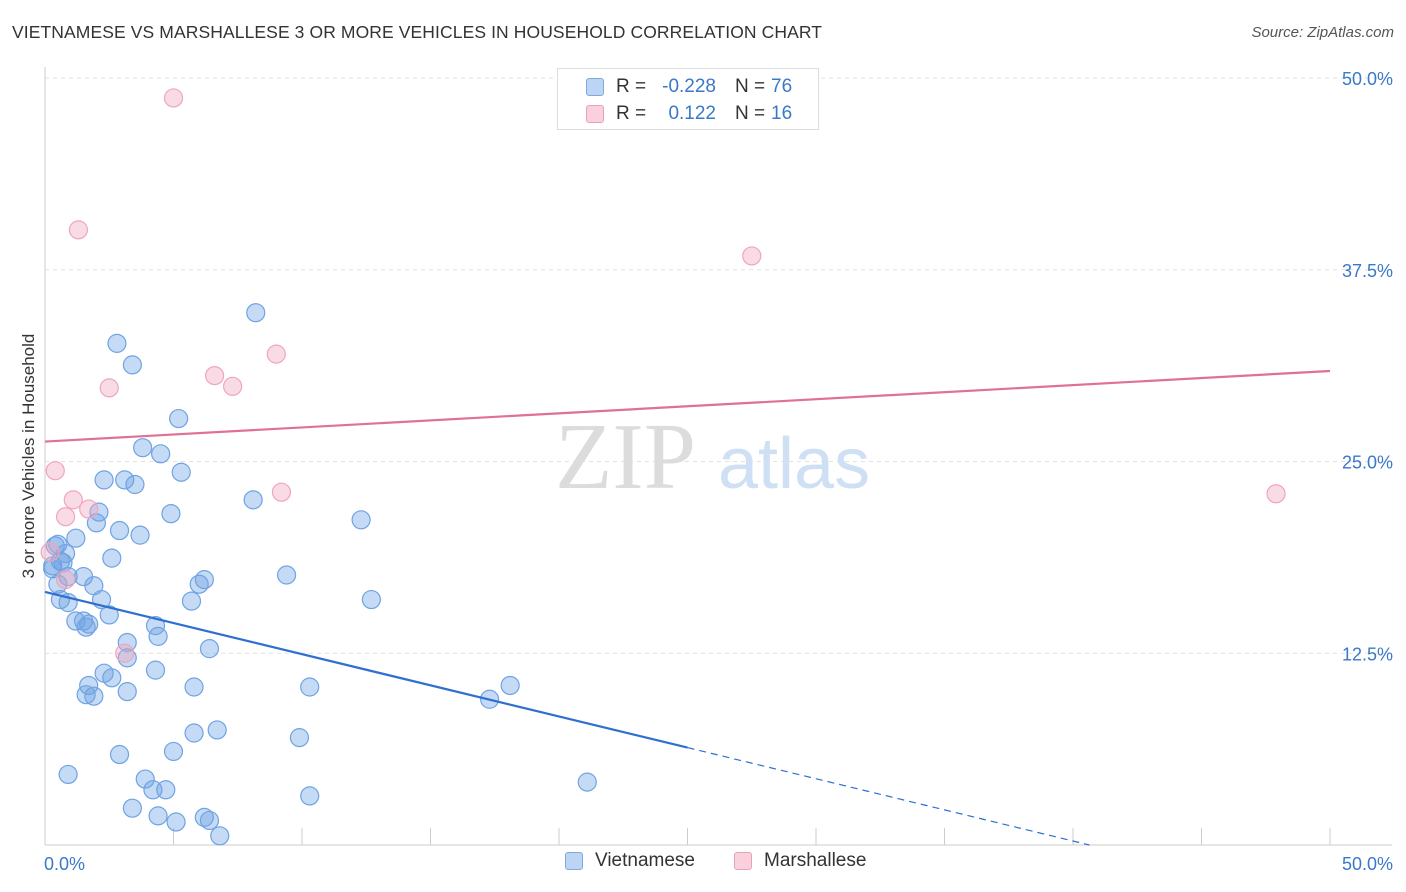 This screenshot has height=892, width=1406. Describe the element at coordinates (703, 865) in the screenshot. I see `series-legend: Vietnamese Marshallese` at that location.